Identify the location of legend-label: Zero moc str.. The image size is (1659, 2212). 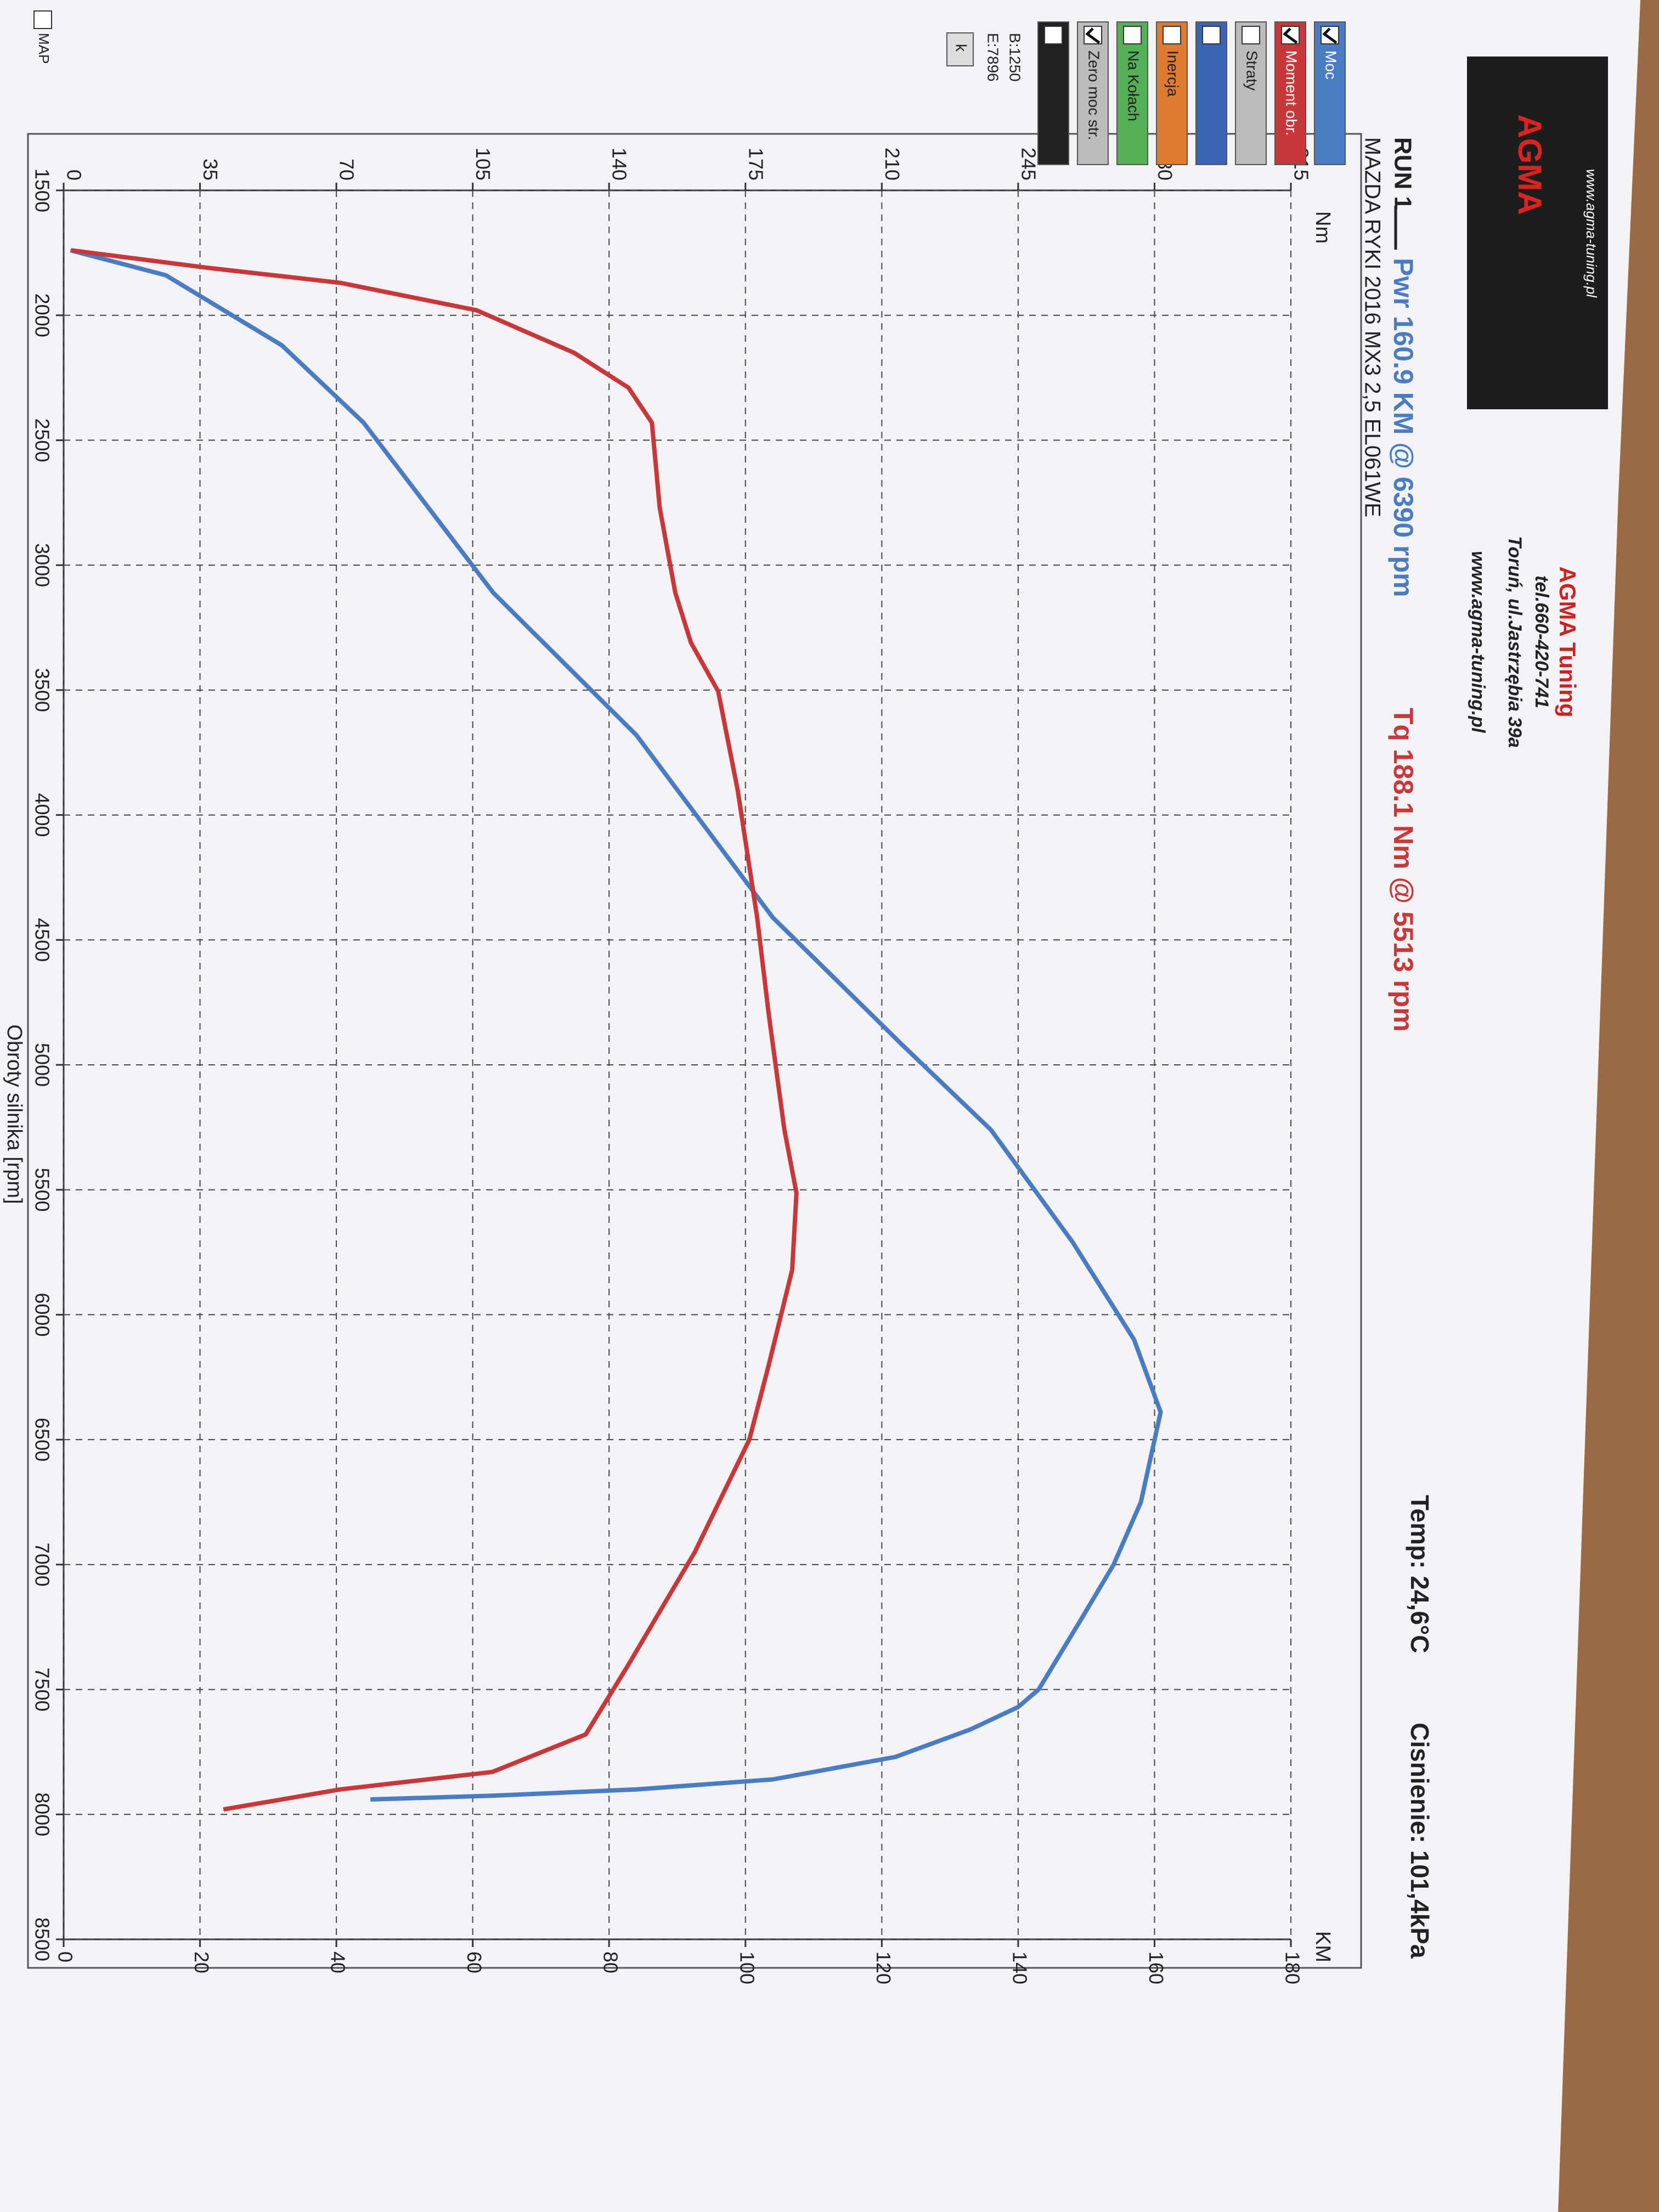
(1094, 95).